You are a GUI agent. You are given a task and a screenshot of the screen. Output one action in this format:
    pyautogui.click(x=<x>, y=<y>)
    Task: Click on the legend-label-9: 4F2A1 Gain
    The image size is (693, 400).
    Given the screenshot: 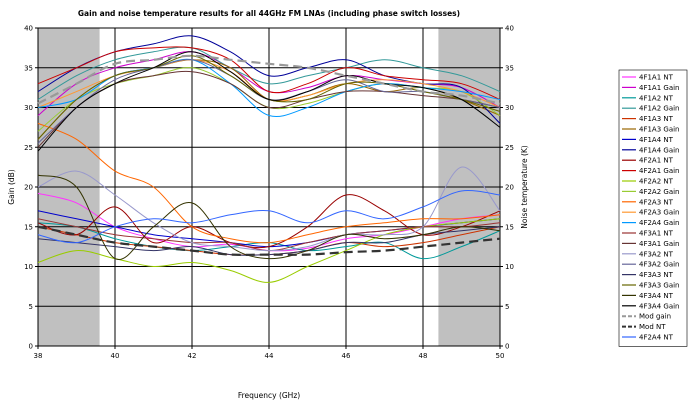 What is the action you would take?
    pyautogui.click(x=659, y=171)
    